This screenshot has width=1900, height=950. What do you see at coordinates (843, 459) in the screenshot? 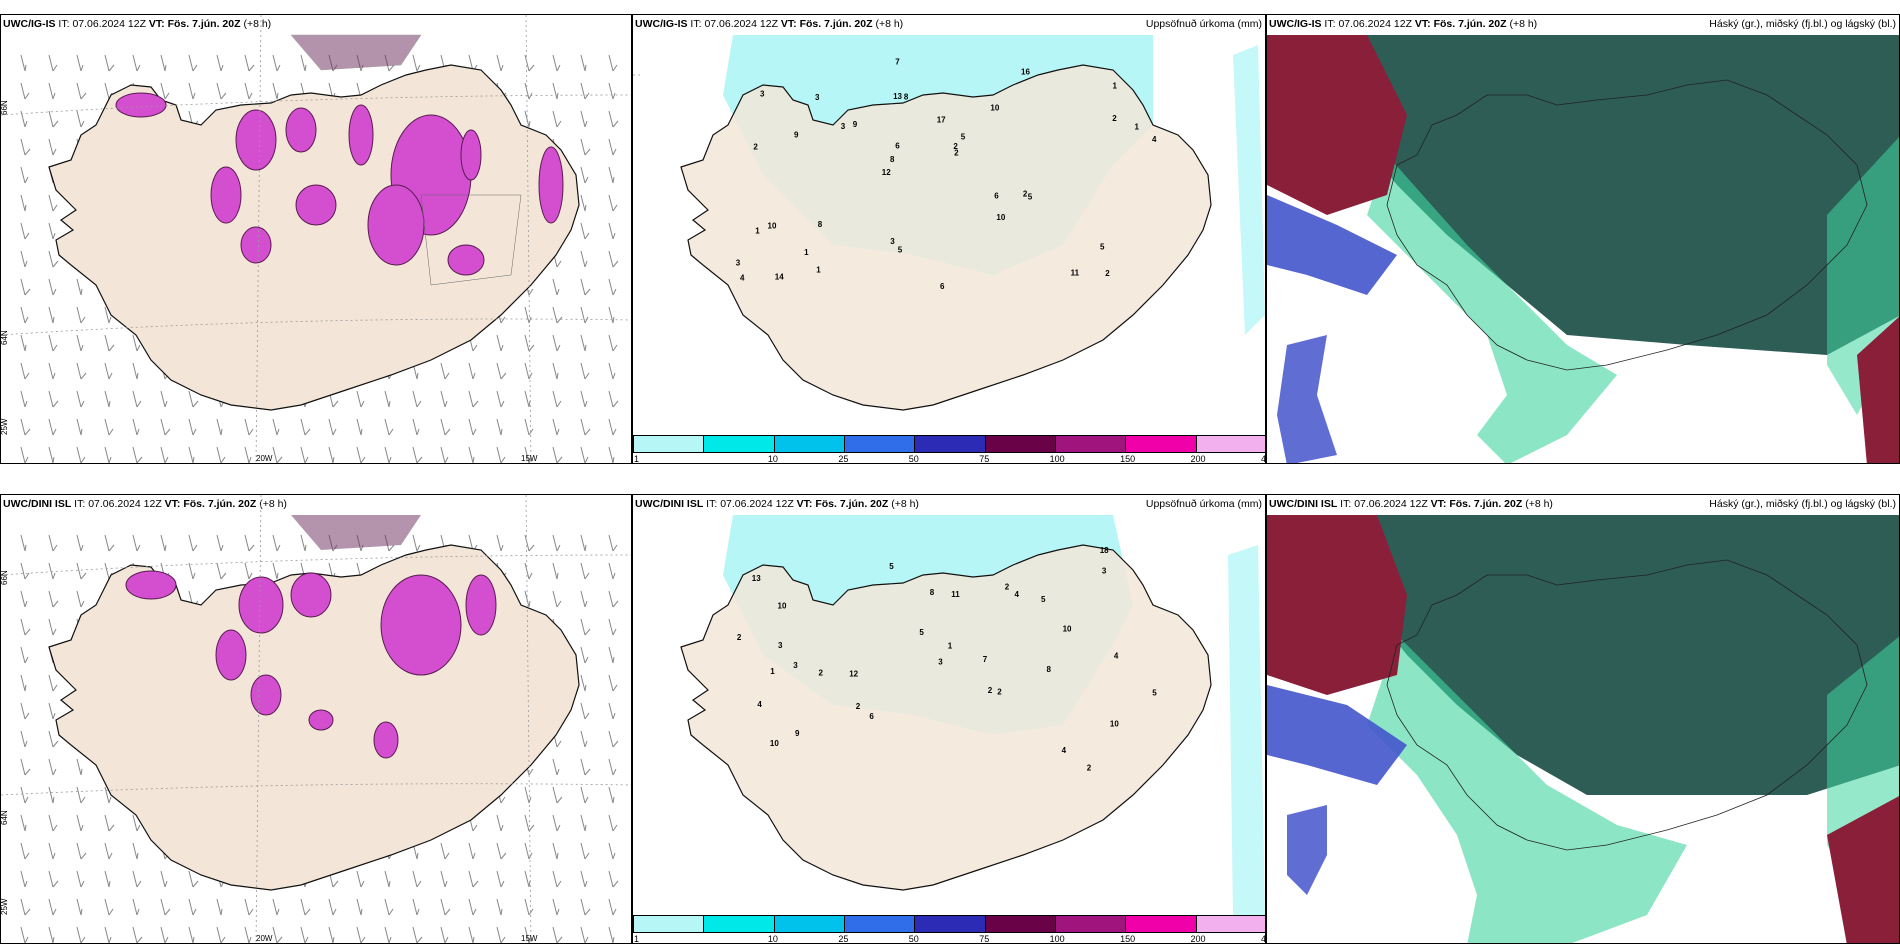
I see `colorbar-label: 25` at bounding box center [843, 459].